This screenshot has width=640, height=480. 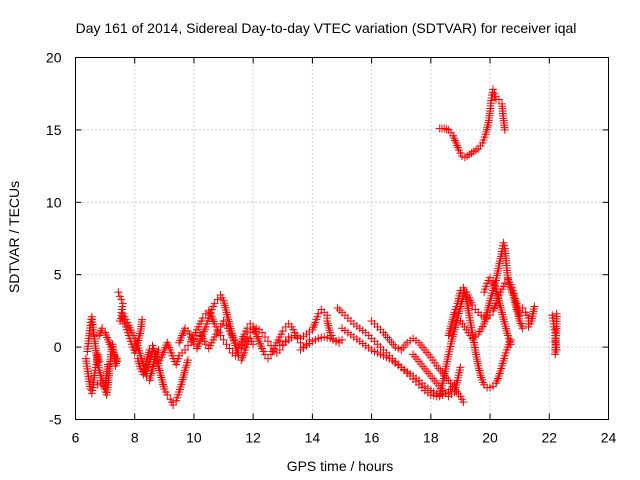 I want to click on y-tick-label: 10, so click(x=54, y=202).